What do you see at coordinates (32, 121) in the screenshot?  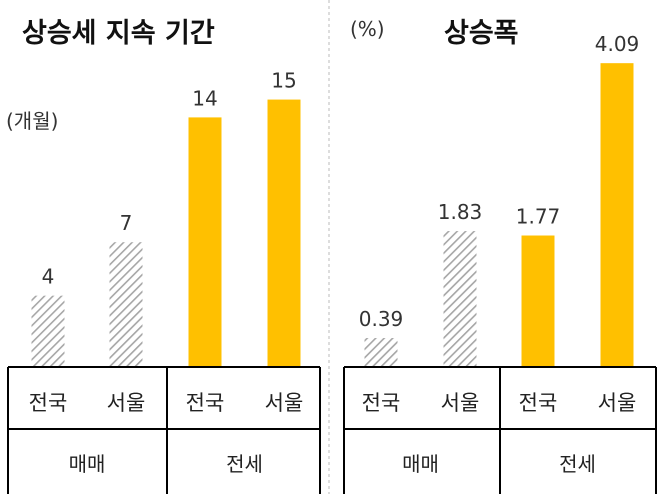 I see `left-y-unit-label: (개월)` at bounding box center [32, 121].